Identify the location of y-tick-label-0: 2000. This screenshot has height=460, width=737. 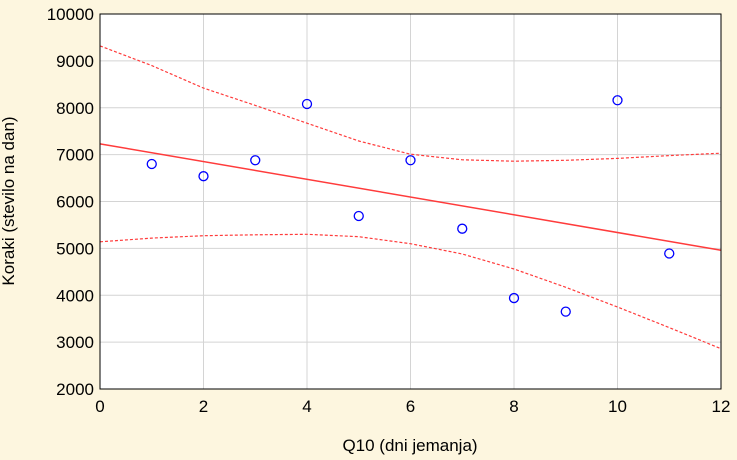
(75, 389).